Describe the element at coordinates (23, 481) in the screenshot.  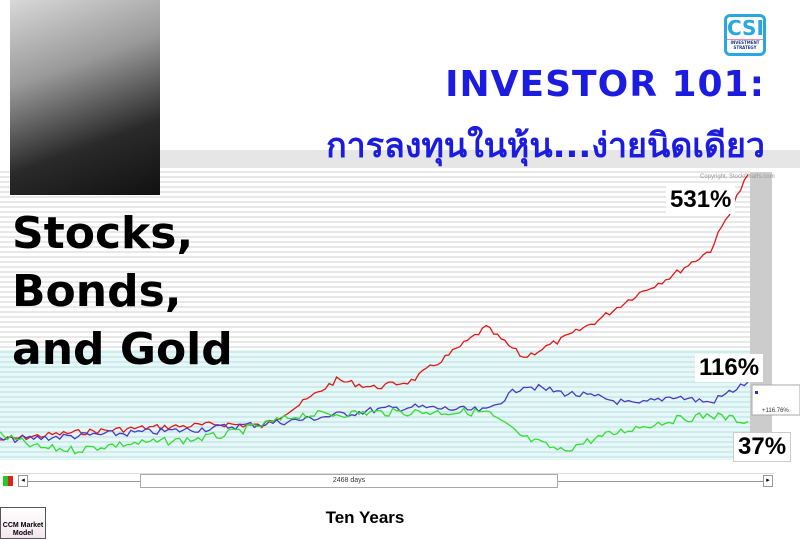
I see `scroll-left-button: ◂` at that location.